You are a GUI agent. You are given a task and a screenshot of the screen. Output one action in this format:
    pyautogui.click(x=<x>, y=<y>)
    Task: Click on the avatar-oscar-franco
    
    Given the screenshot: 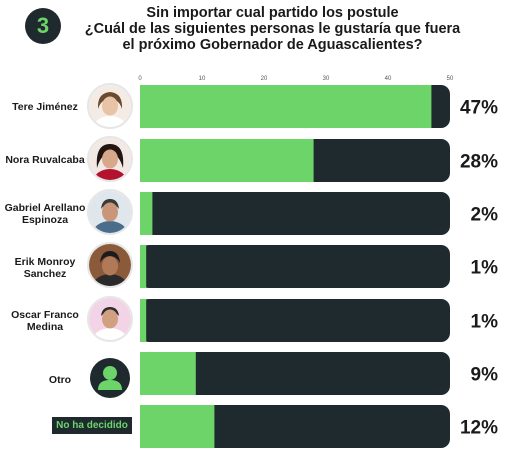 What is the action you would take?
    pyautogui.click(x=110, y=319)
    